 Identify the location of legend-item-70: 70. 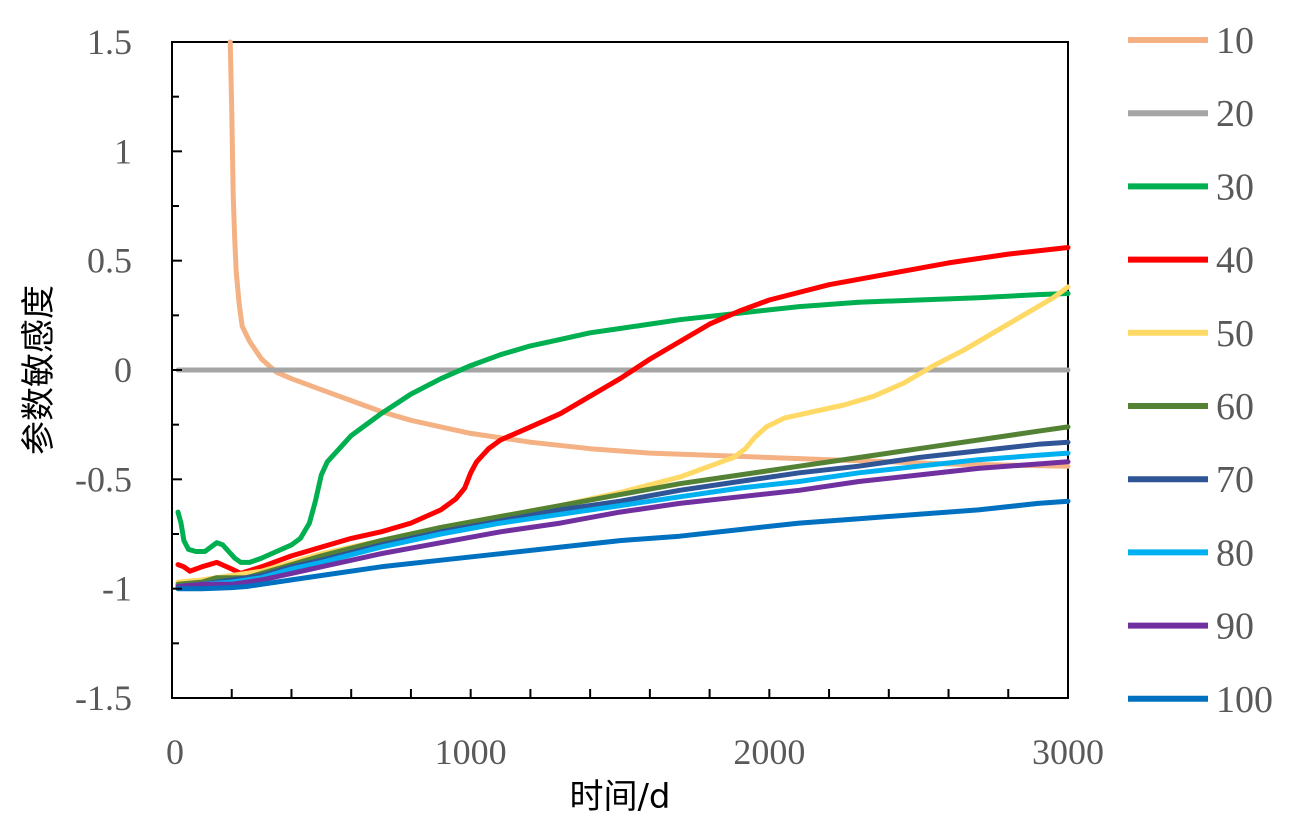
(1191, 480).